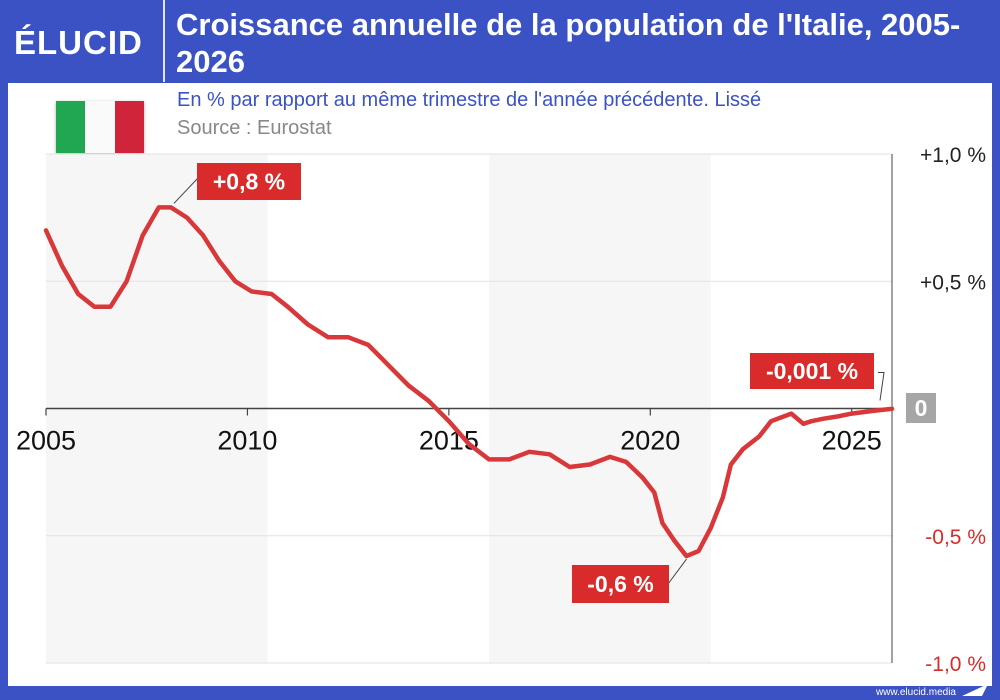 The width and height of the screenshot is (1000, 700). I want to click on last-value-leader-line, so click(881, 386).